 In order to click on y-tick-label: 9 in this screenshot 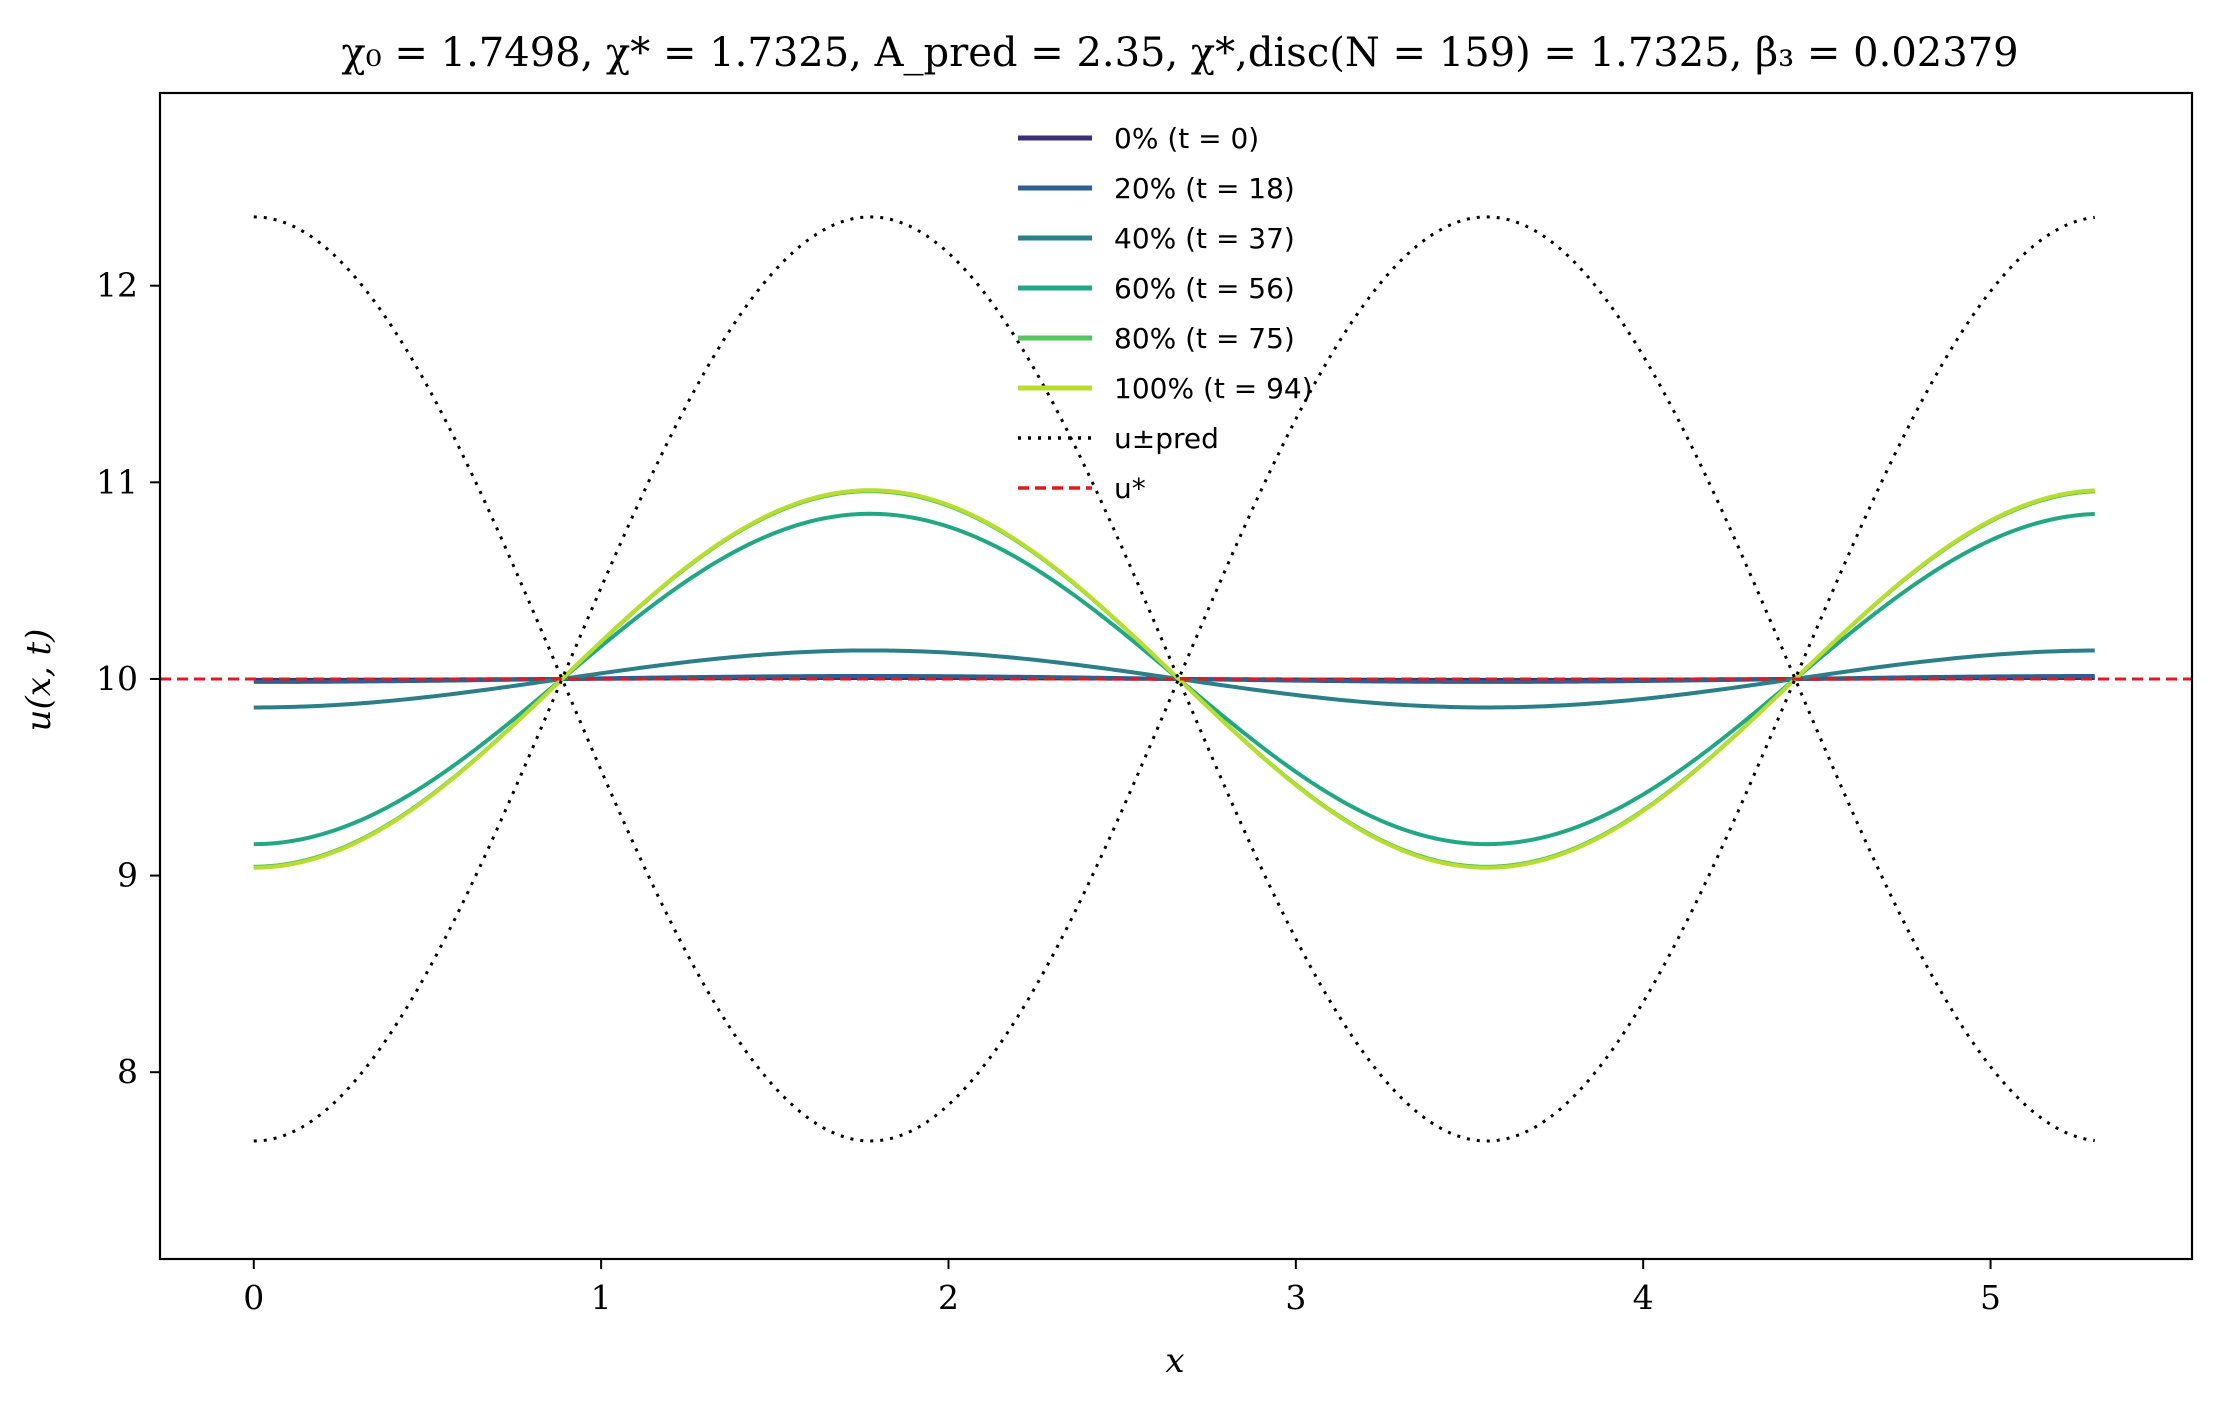, I will do `click(127, 875)`.